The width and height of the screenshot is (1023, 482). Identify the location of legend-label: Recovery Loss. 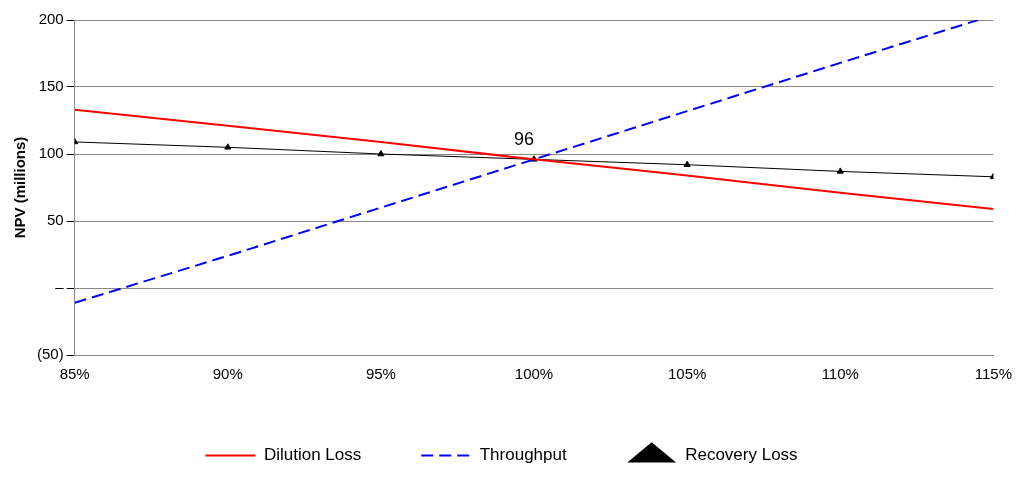
(741, 455).